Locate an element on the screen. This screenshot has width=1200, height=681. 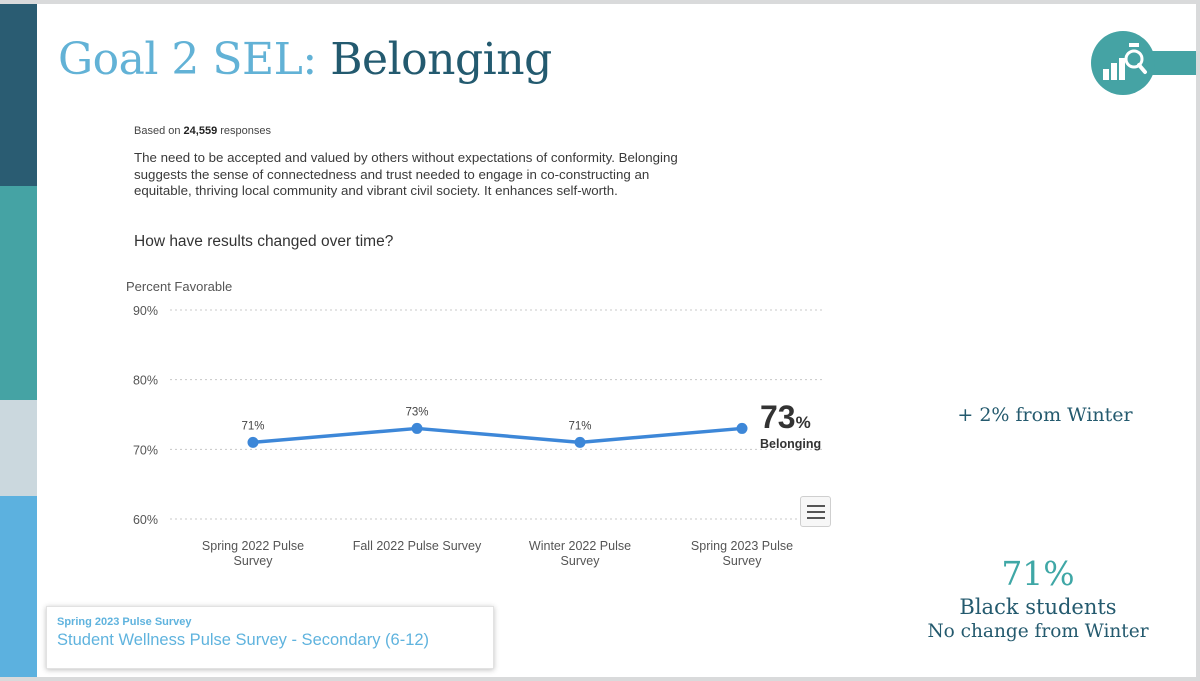
chart-question: How have results changed over time? is located at coordinates (264, 241).